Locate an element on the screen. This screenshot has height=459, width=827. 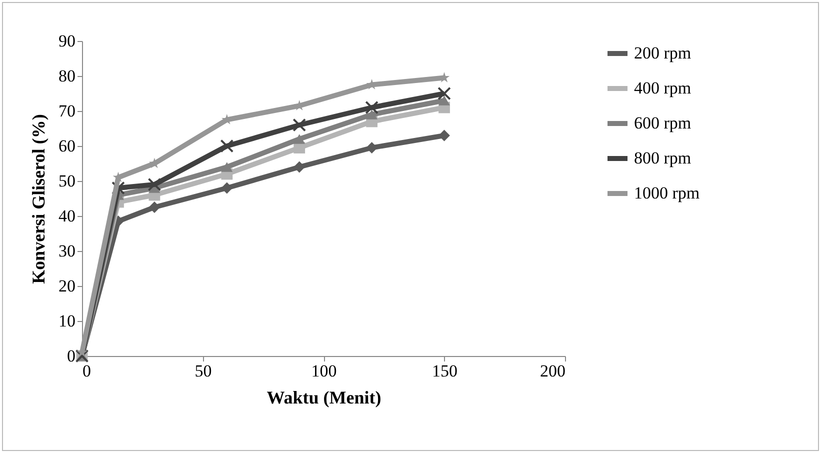
x-tick-label: 200 is located at coordinates (553, 371).